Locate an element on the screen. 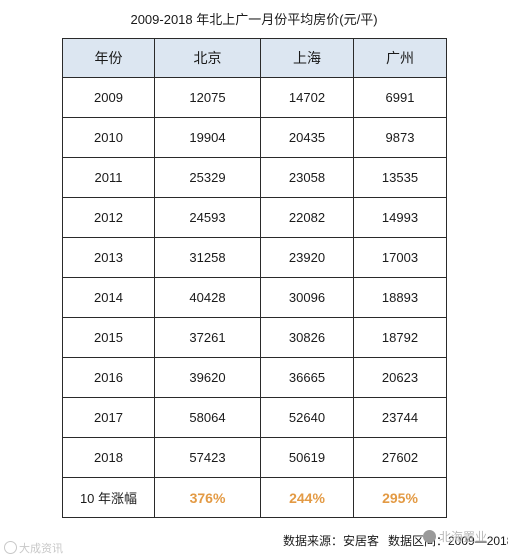 This screenshot has width=508, height=560. table-row: 2016 39620 36665 20623 is located at coordinates (254, 377).